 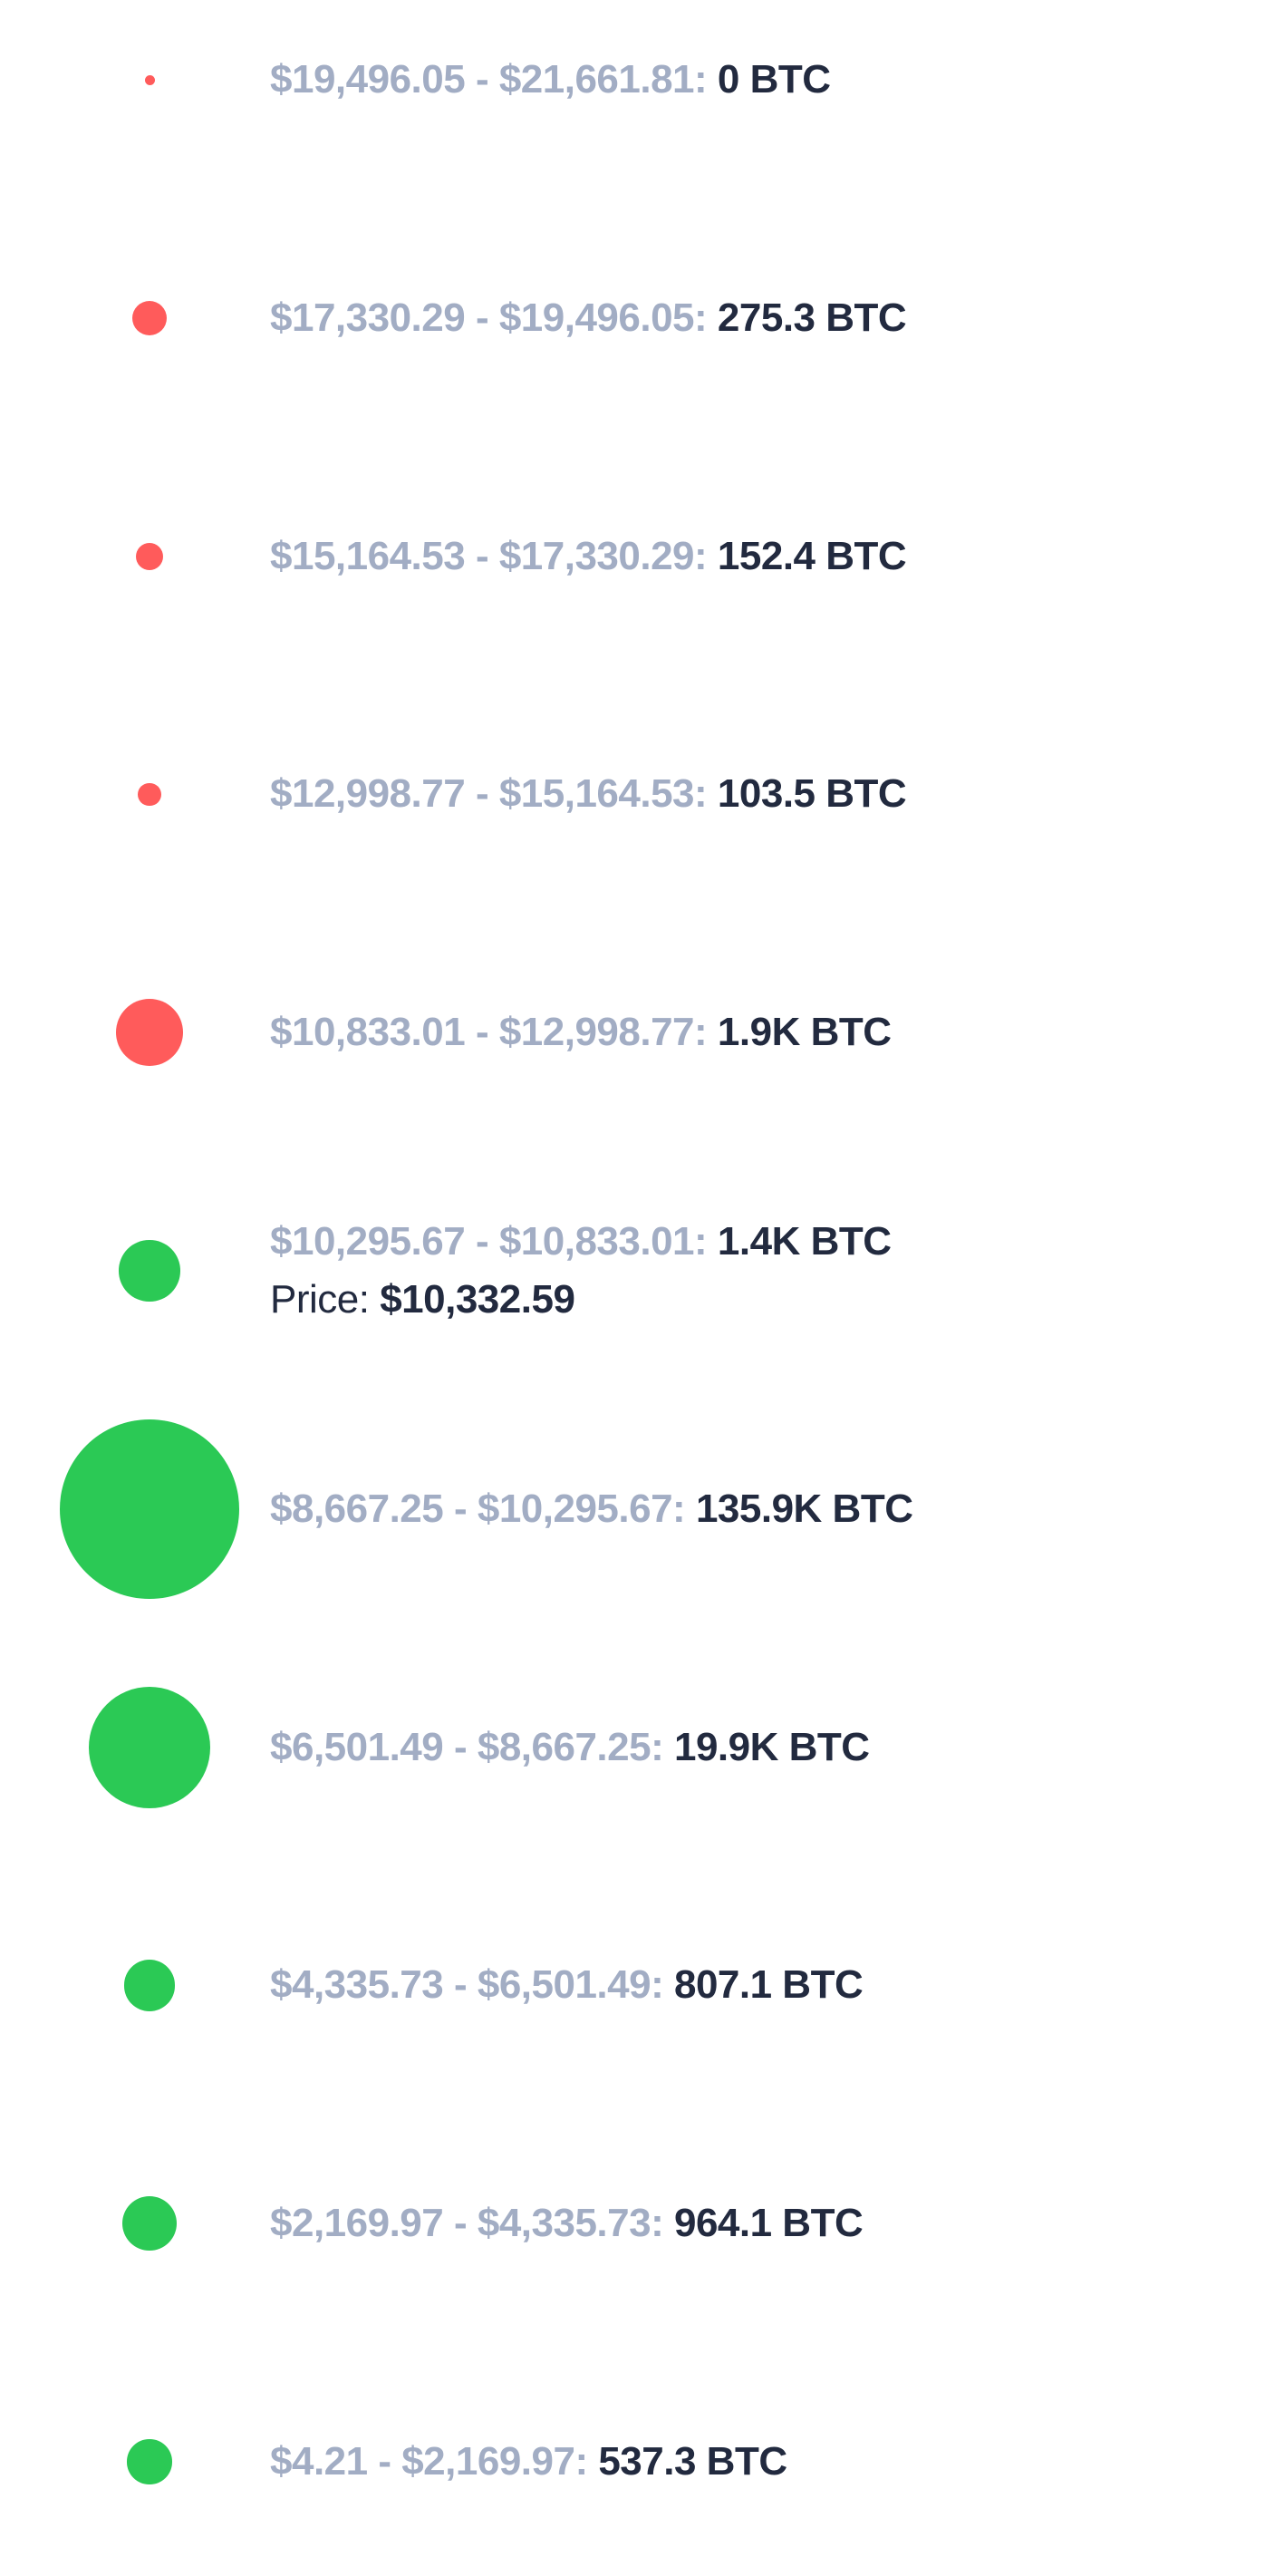 I want to click on price-range-volume: 152.4 BTC, so click(x=807, y=555).